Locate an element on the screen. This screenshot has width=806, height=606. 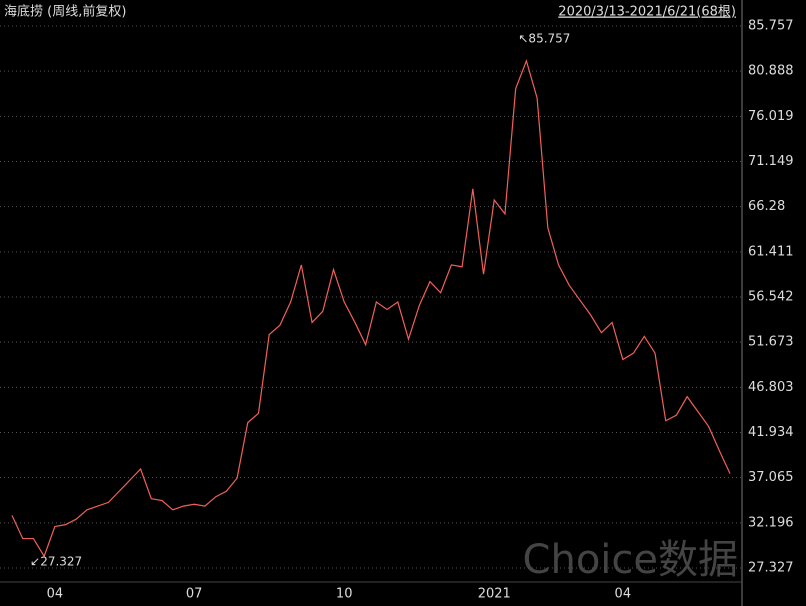
y-tick-label: 71.149 is located at coordinates (771, 161).